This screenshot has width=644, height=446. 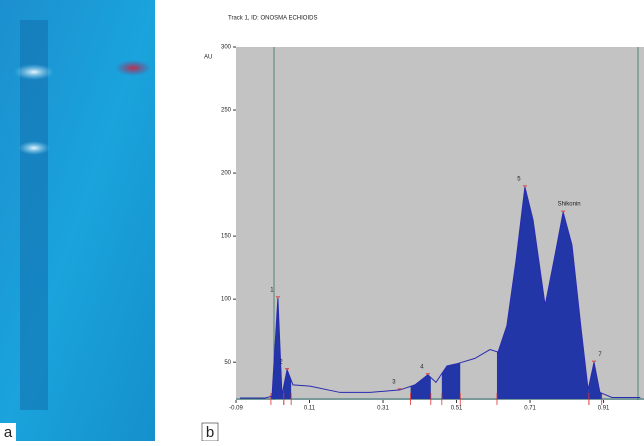 I want to click on x-tick-label: 0.71, so click(x=530, y=409).